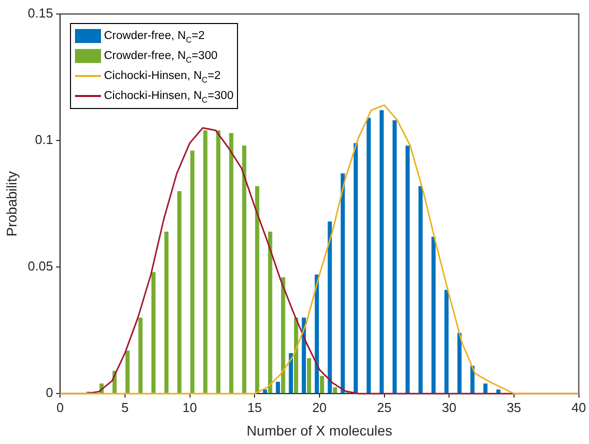 This screenshot has height=444, width=589. What do you see at coordinates (319, 407) in the screenshot?
I see `x-tick-label: 20` at bounding box center [319, 407].